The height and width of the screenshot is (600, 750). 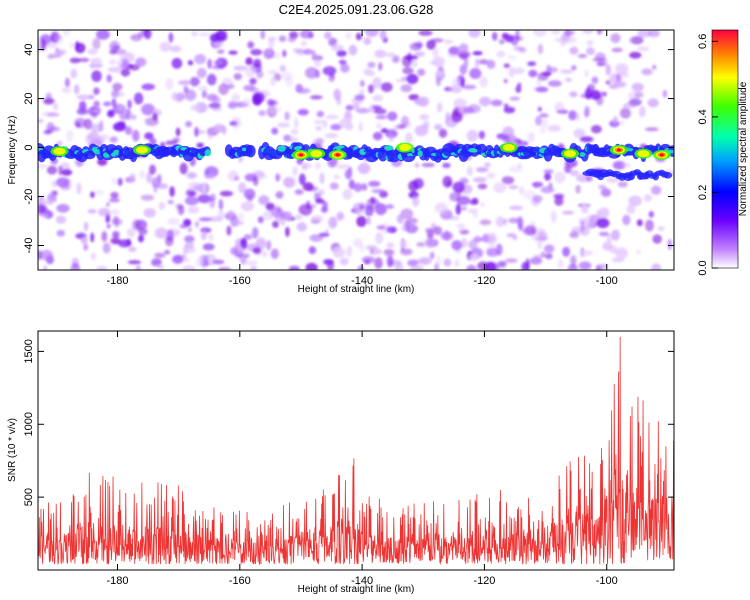 I want to click on band-blob-core, so click(x=208, y=153).